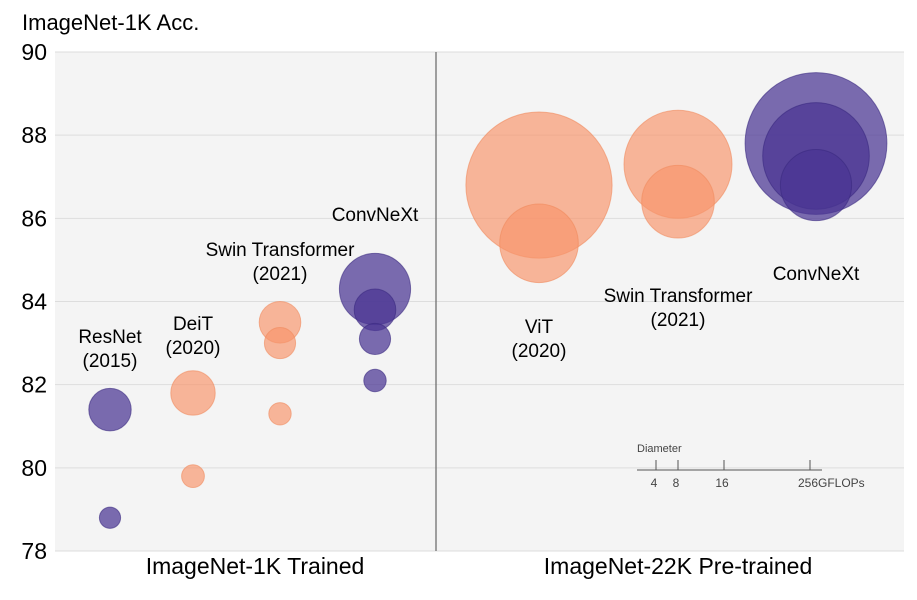  I want to click on y-tick-labels: 78 80 82 84 86 88 90, so click(34, 301).